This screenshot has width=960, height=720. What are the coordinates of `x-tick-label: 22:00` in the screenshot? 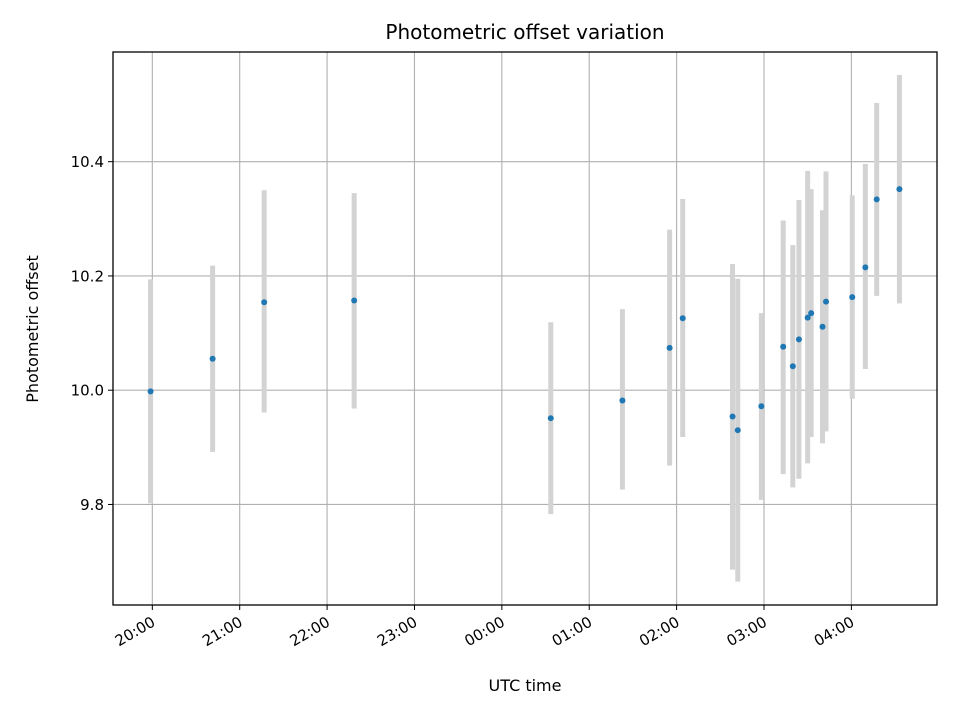 It's located at (310, 631).